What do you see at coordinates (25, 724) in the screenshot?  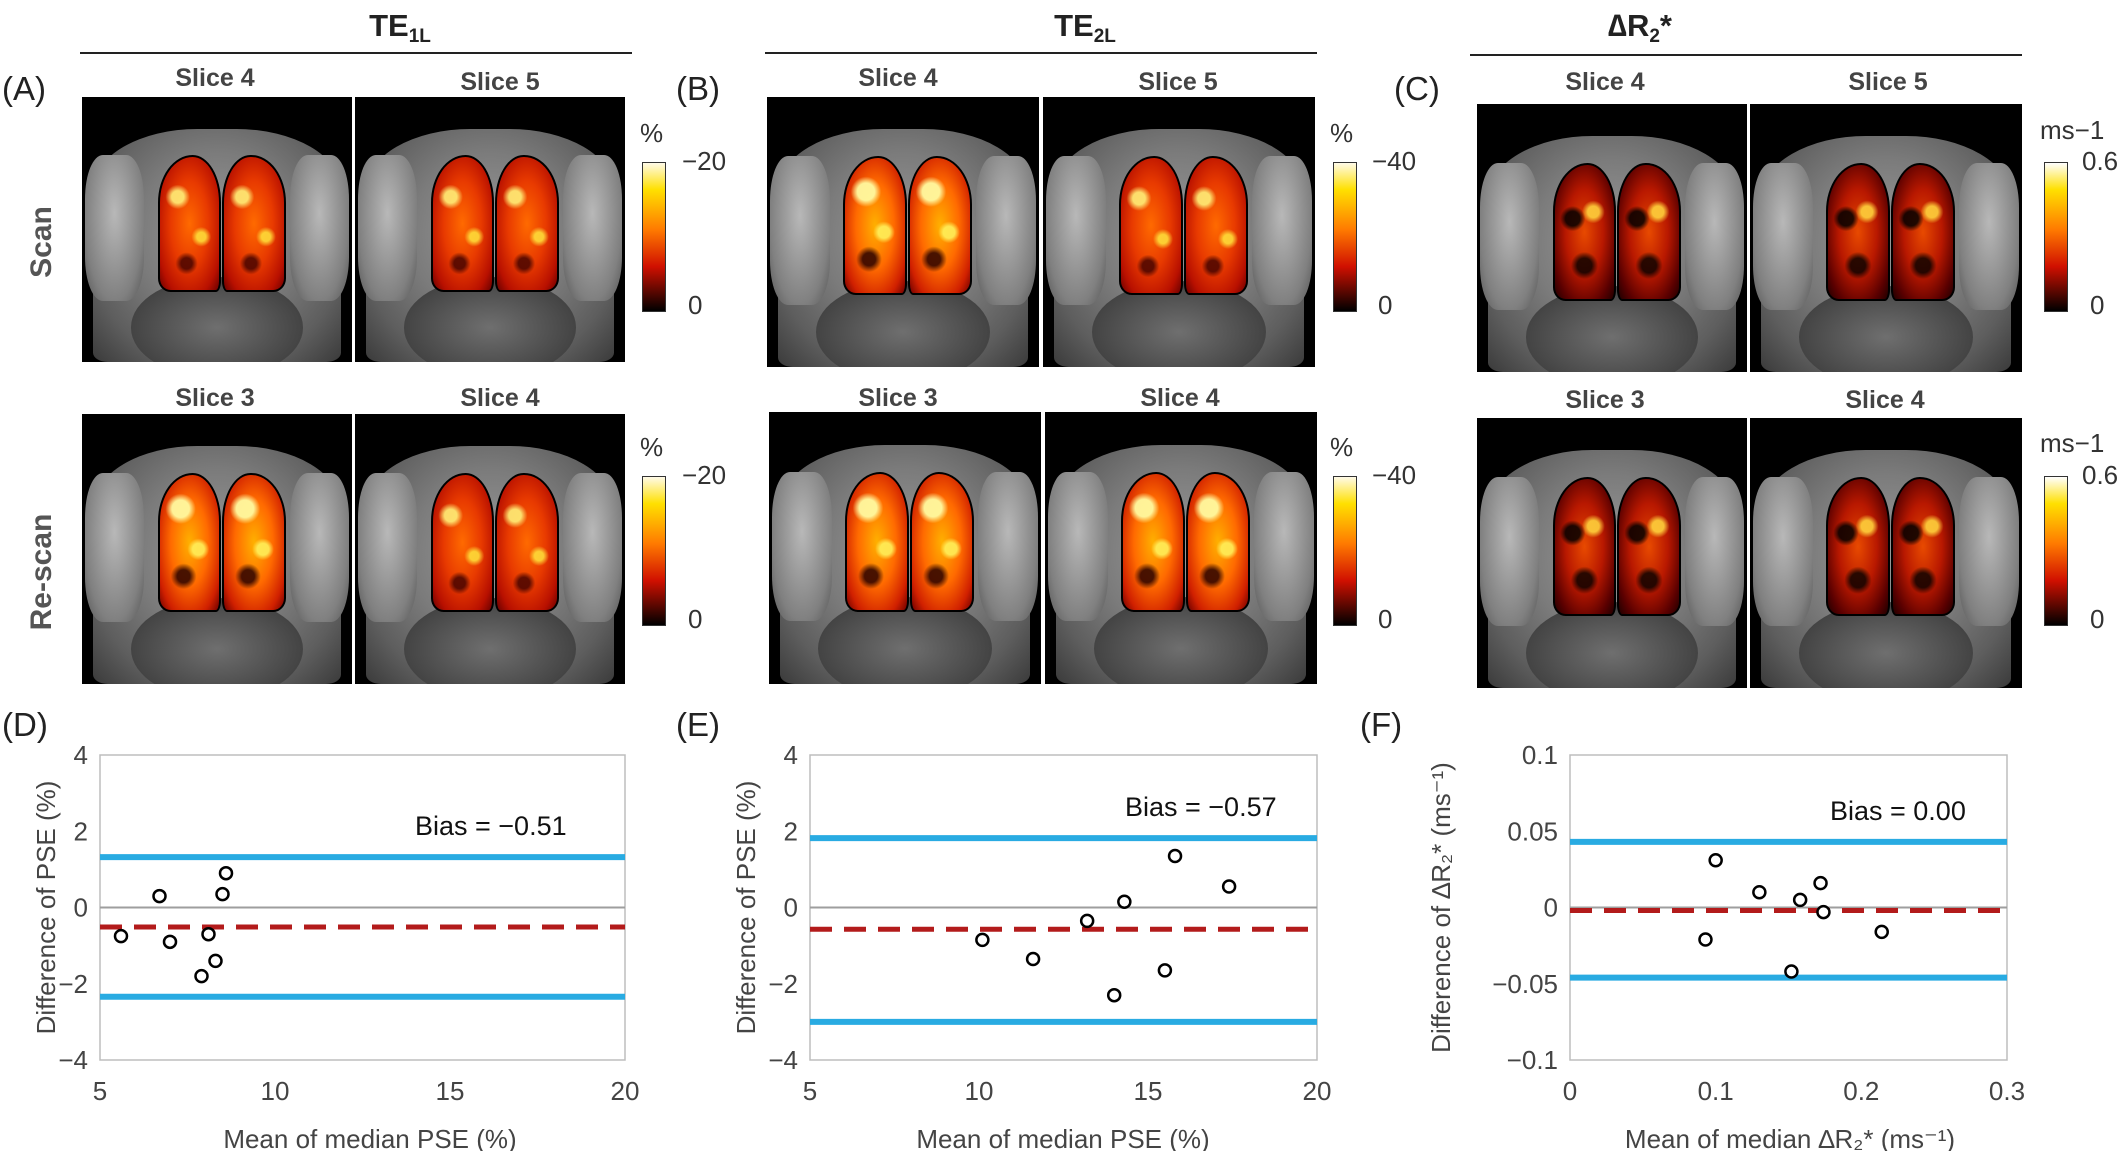 I see `panel-letter-d: (D)` at bounding box center [25, 724].